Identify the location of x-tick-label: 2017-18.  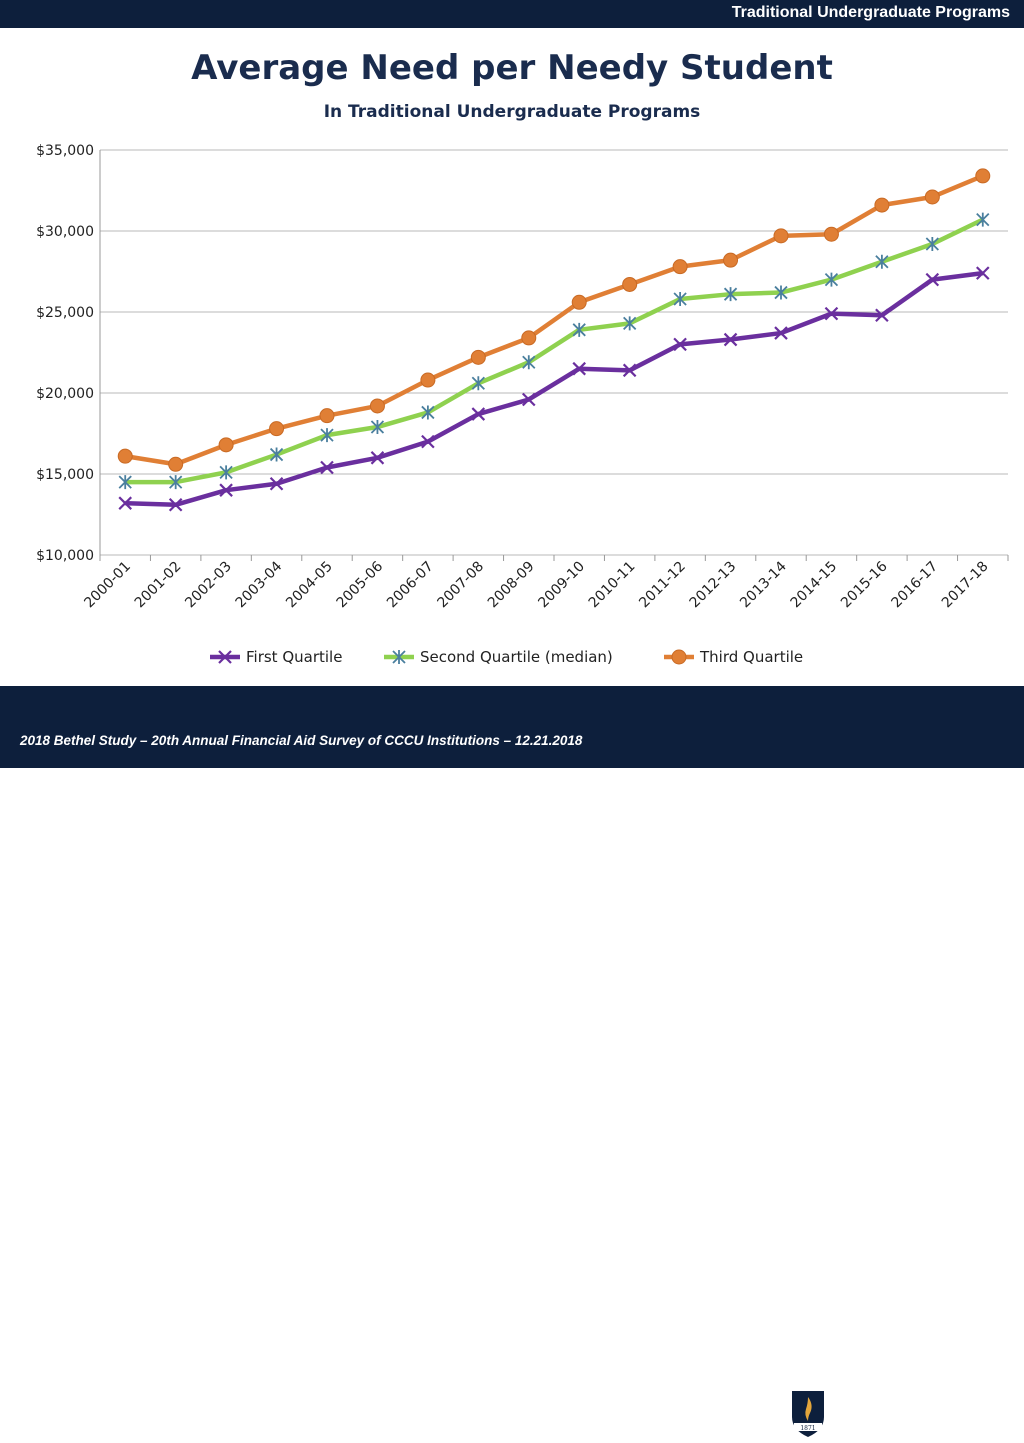
(965, 585).